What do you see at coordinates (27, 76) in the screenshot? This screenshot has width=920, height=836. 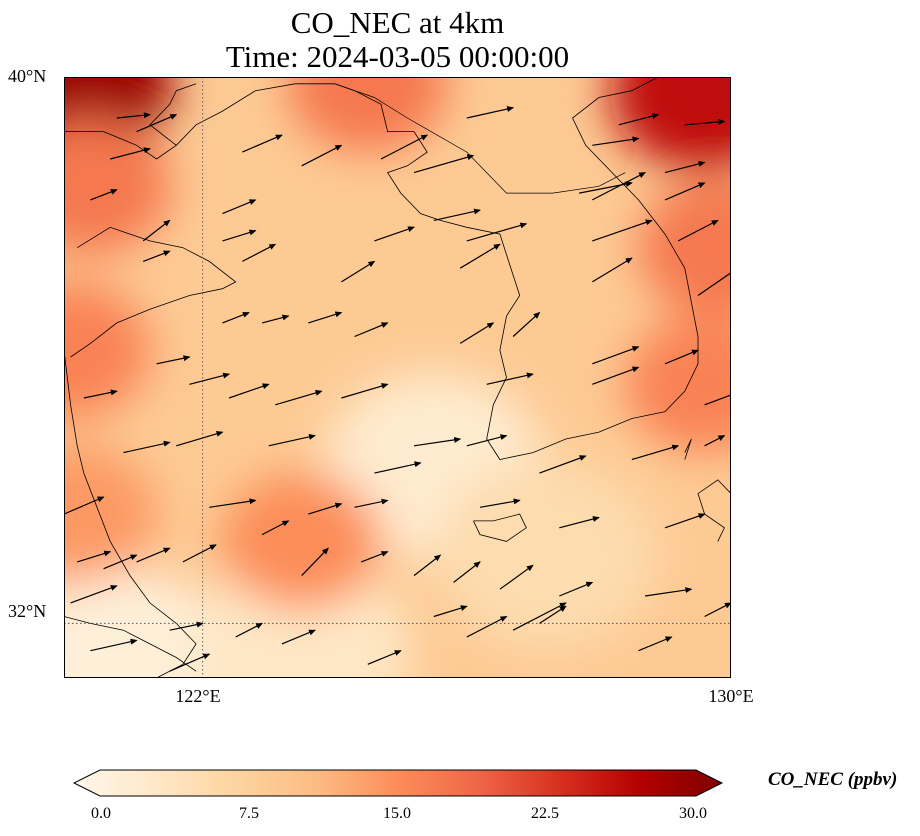 I see `lat-label-40n: 40°N` at bounding box center [27, 76].